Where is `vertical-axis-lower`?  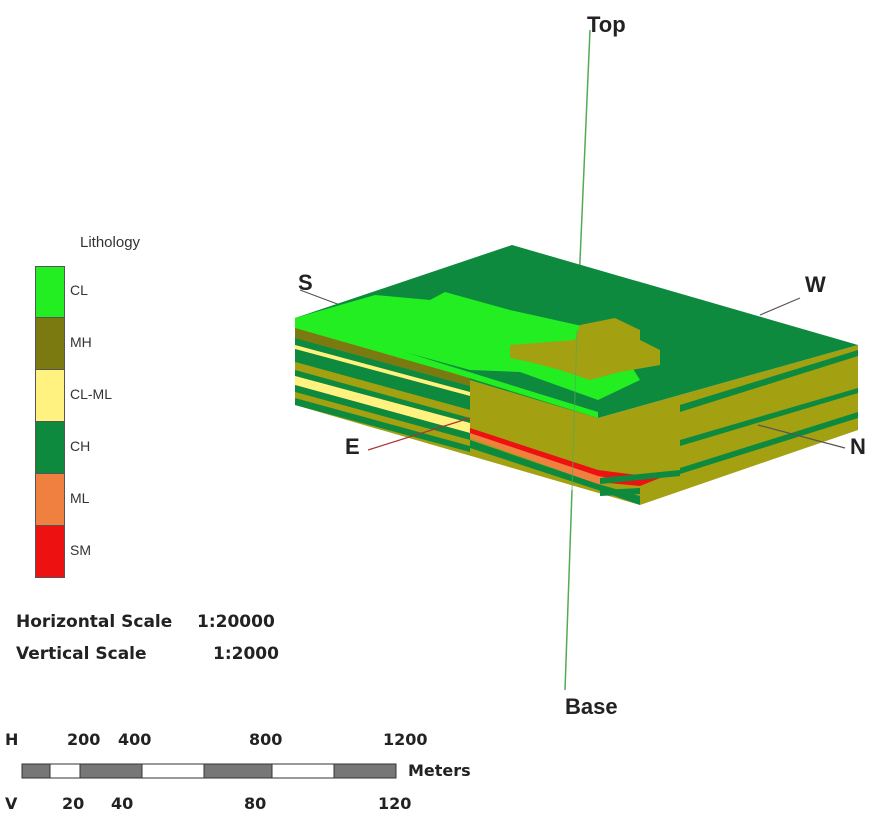 vertical-axis-lower is located at coordinates (568, 590).